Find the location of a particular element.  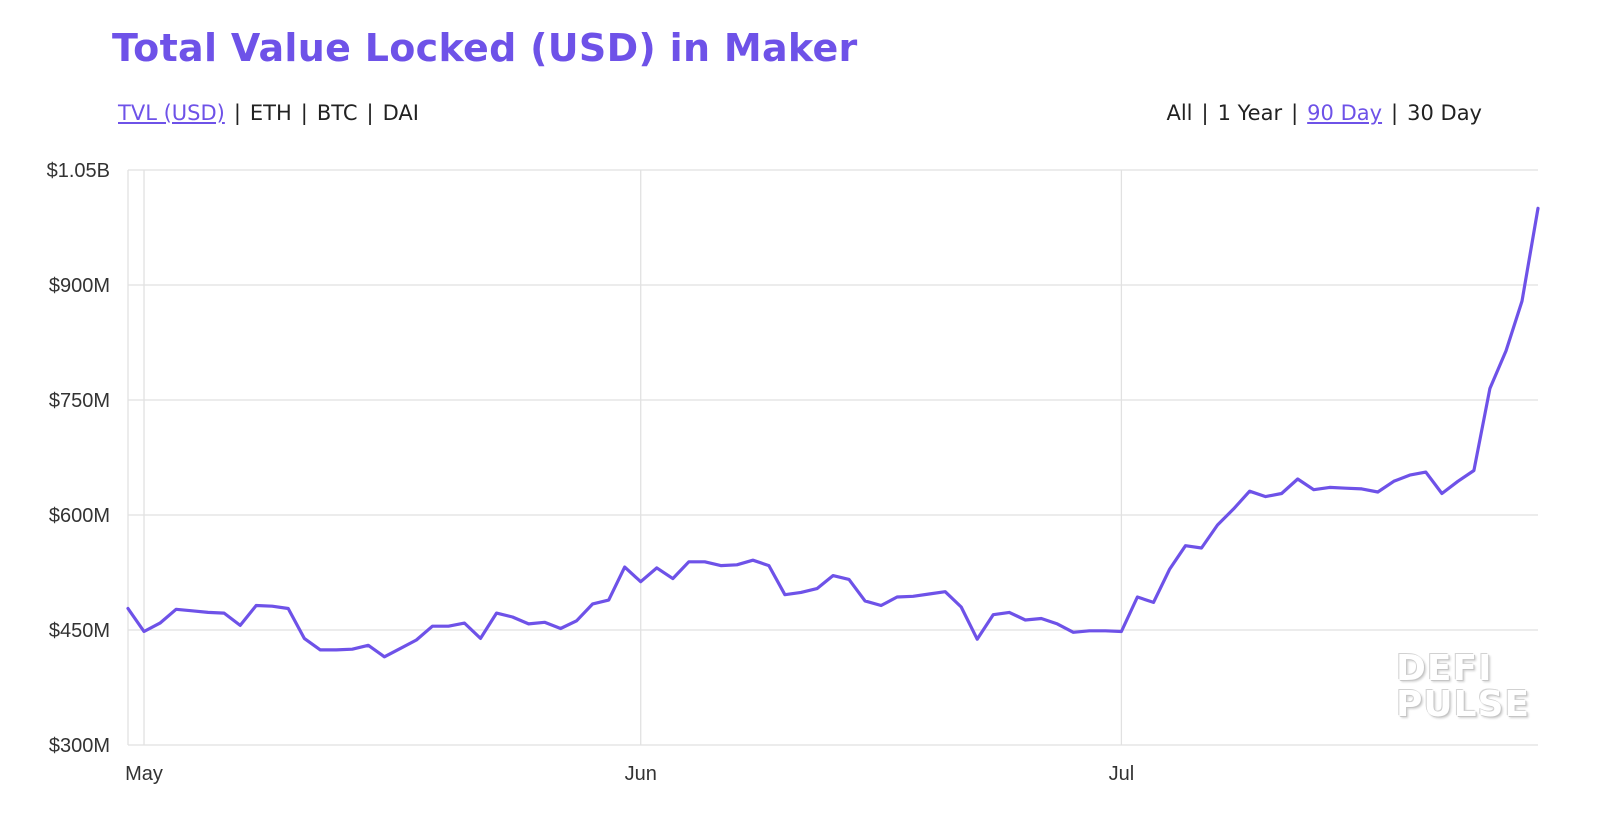

x-tick-label: Jun is located at coordinates (641, 774).